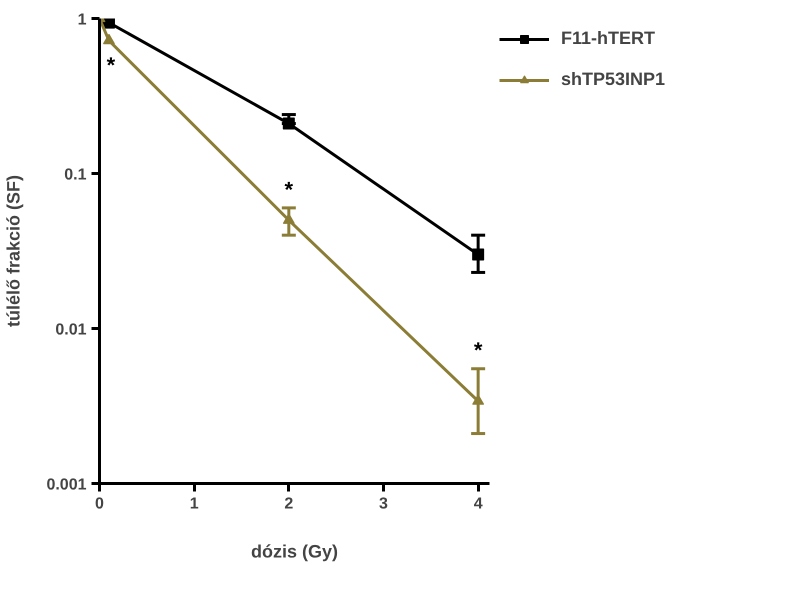  What do you see at coordinates (289, 504) in the screenshot?
I see `x-tick-label: 2` at bounding box center [289, 504].